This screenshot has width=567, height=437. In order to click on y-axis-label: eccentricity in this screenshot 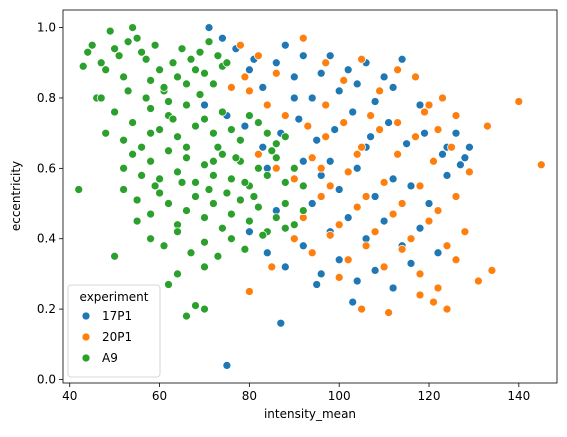, I will do `click(16, 196)`.